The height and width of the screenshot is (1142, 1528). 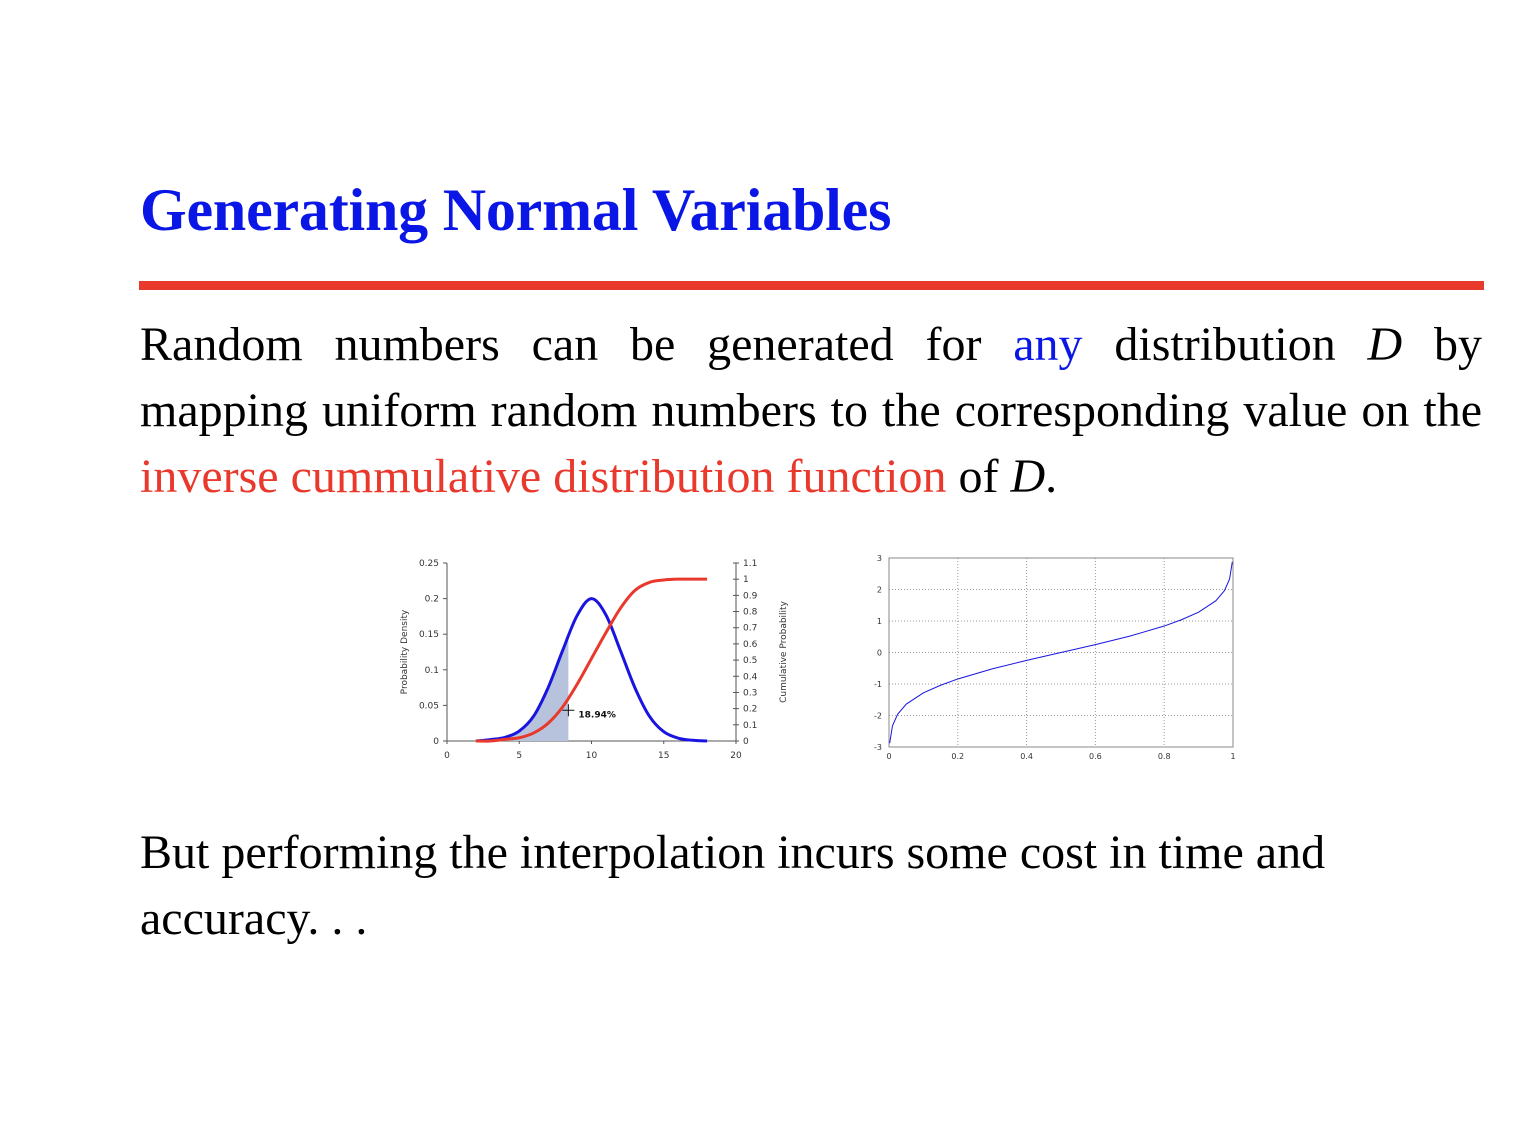 What do you see at coordinates (429, 706) in the screenshot?
I see `y-tick-label: 0.05` at bounding box center [429, 706].